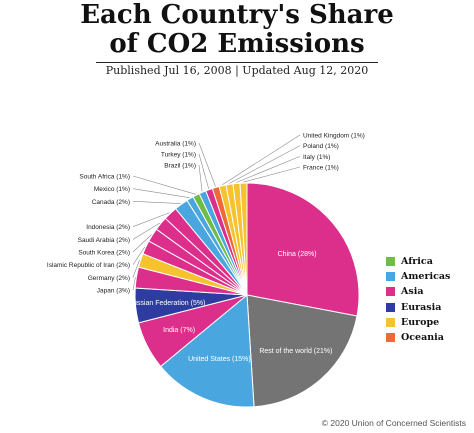  What do you see at coordinates (237, 15) in the screenshot?
I see `title-line-1: Each Country's Share` at bounding box center [237, 15].